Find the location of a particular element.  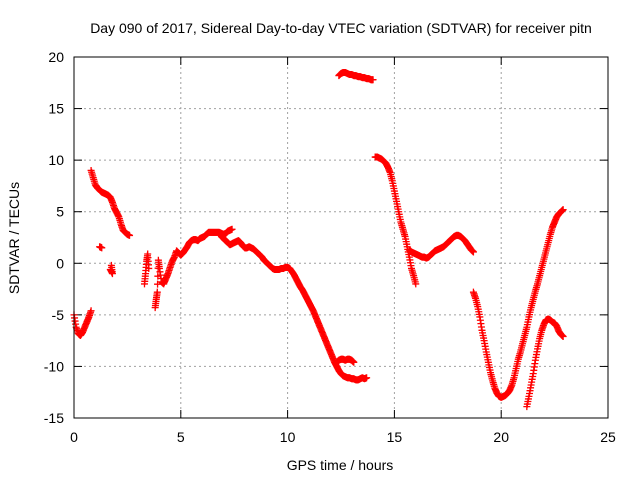

x-axis-label: GPS time / hours is located at coordinates (340, 465).